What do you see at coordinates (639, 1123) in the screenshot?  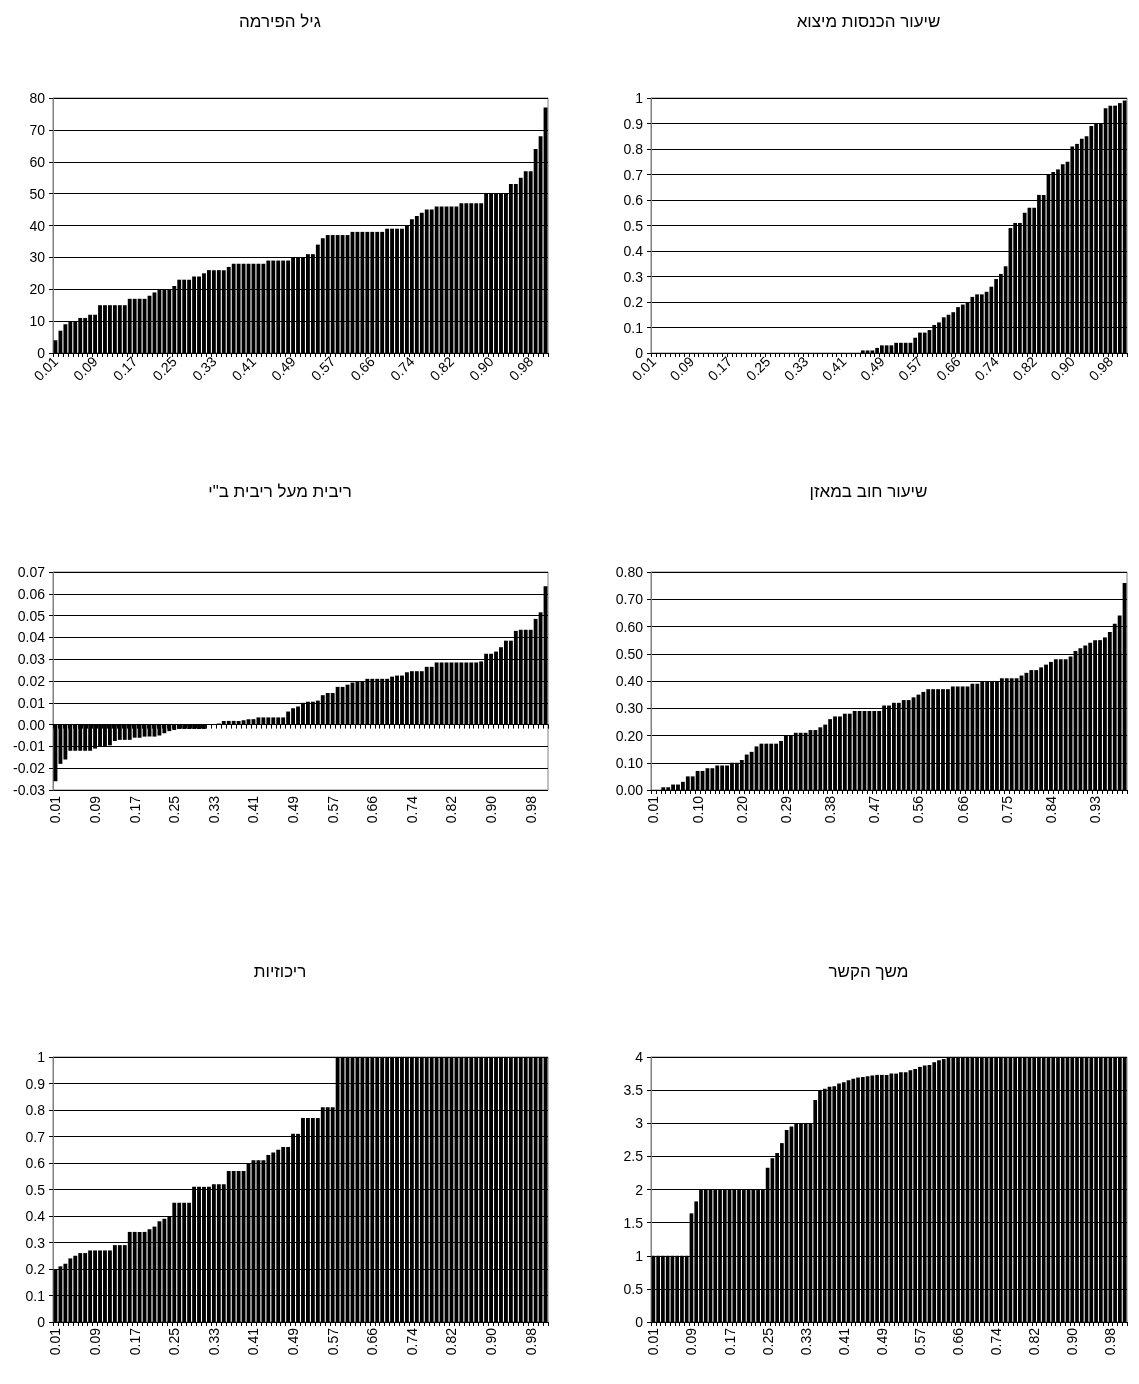 I see `y-tick-label: 3` at bounding box center [639, 1123].